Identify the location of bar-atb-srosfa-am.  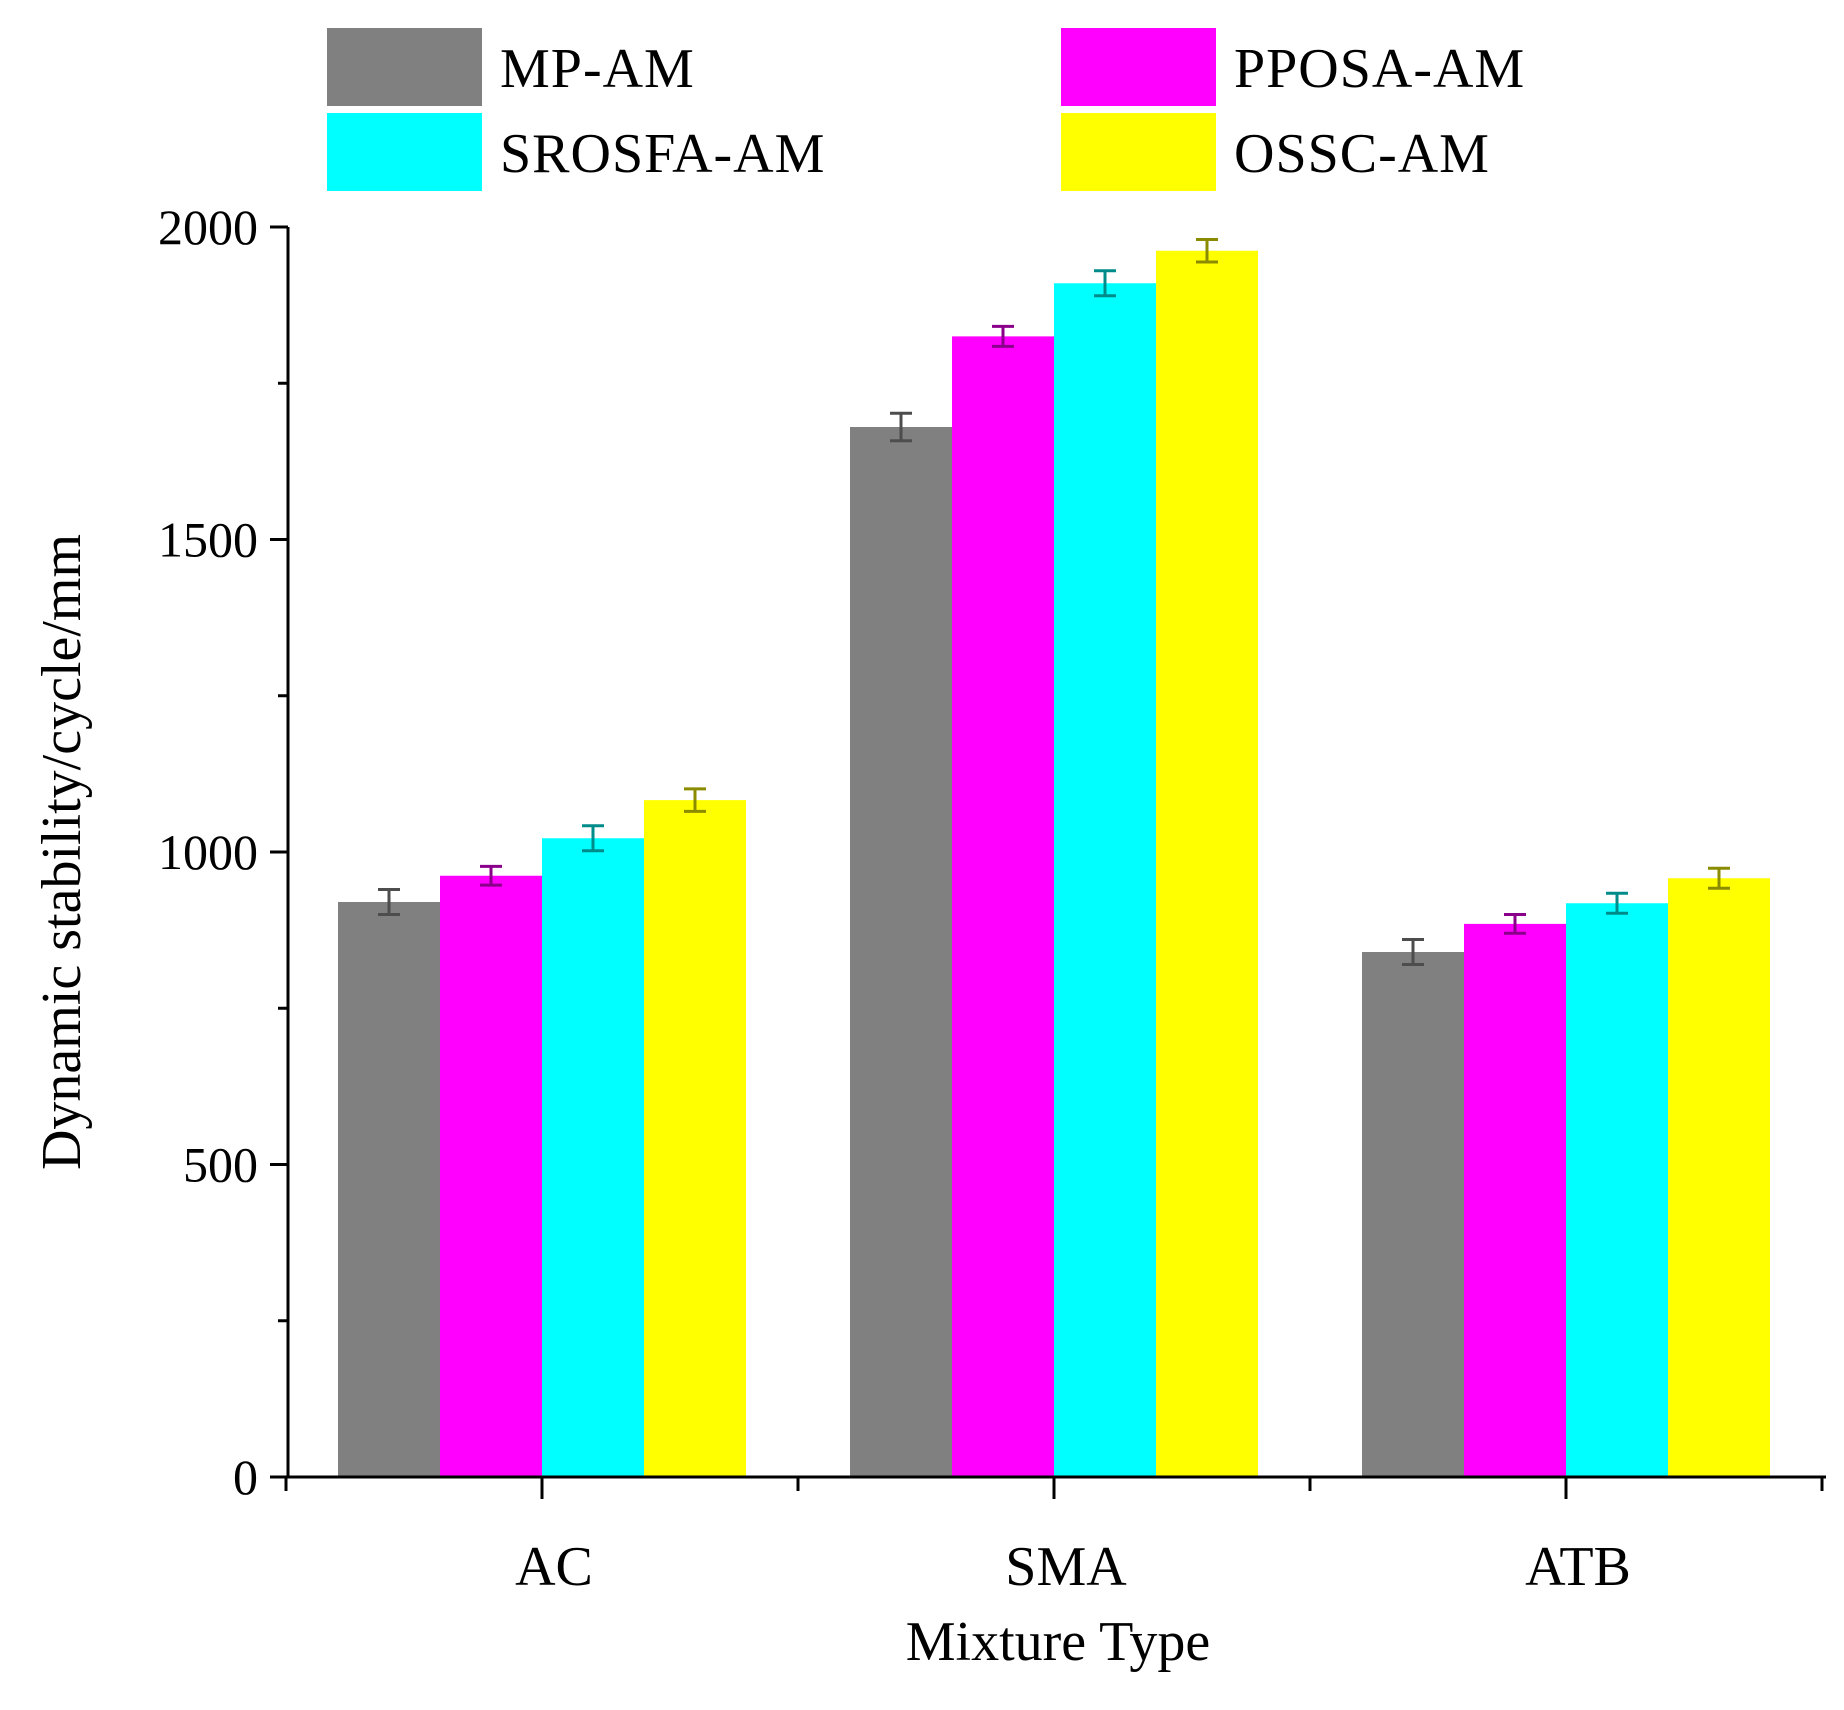
(1617, 1190).